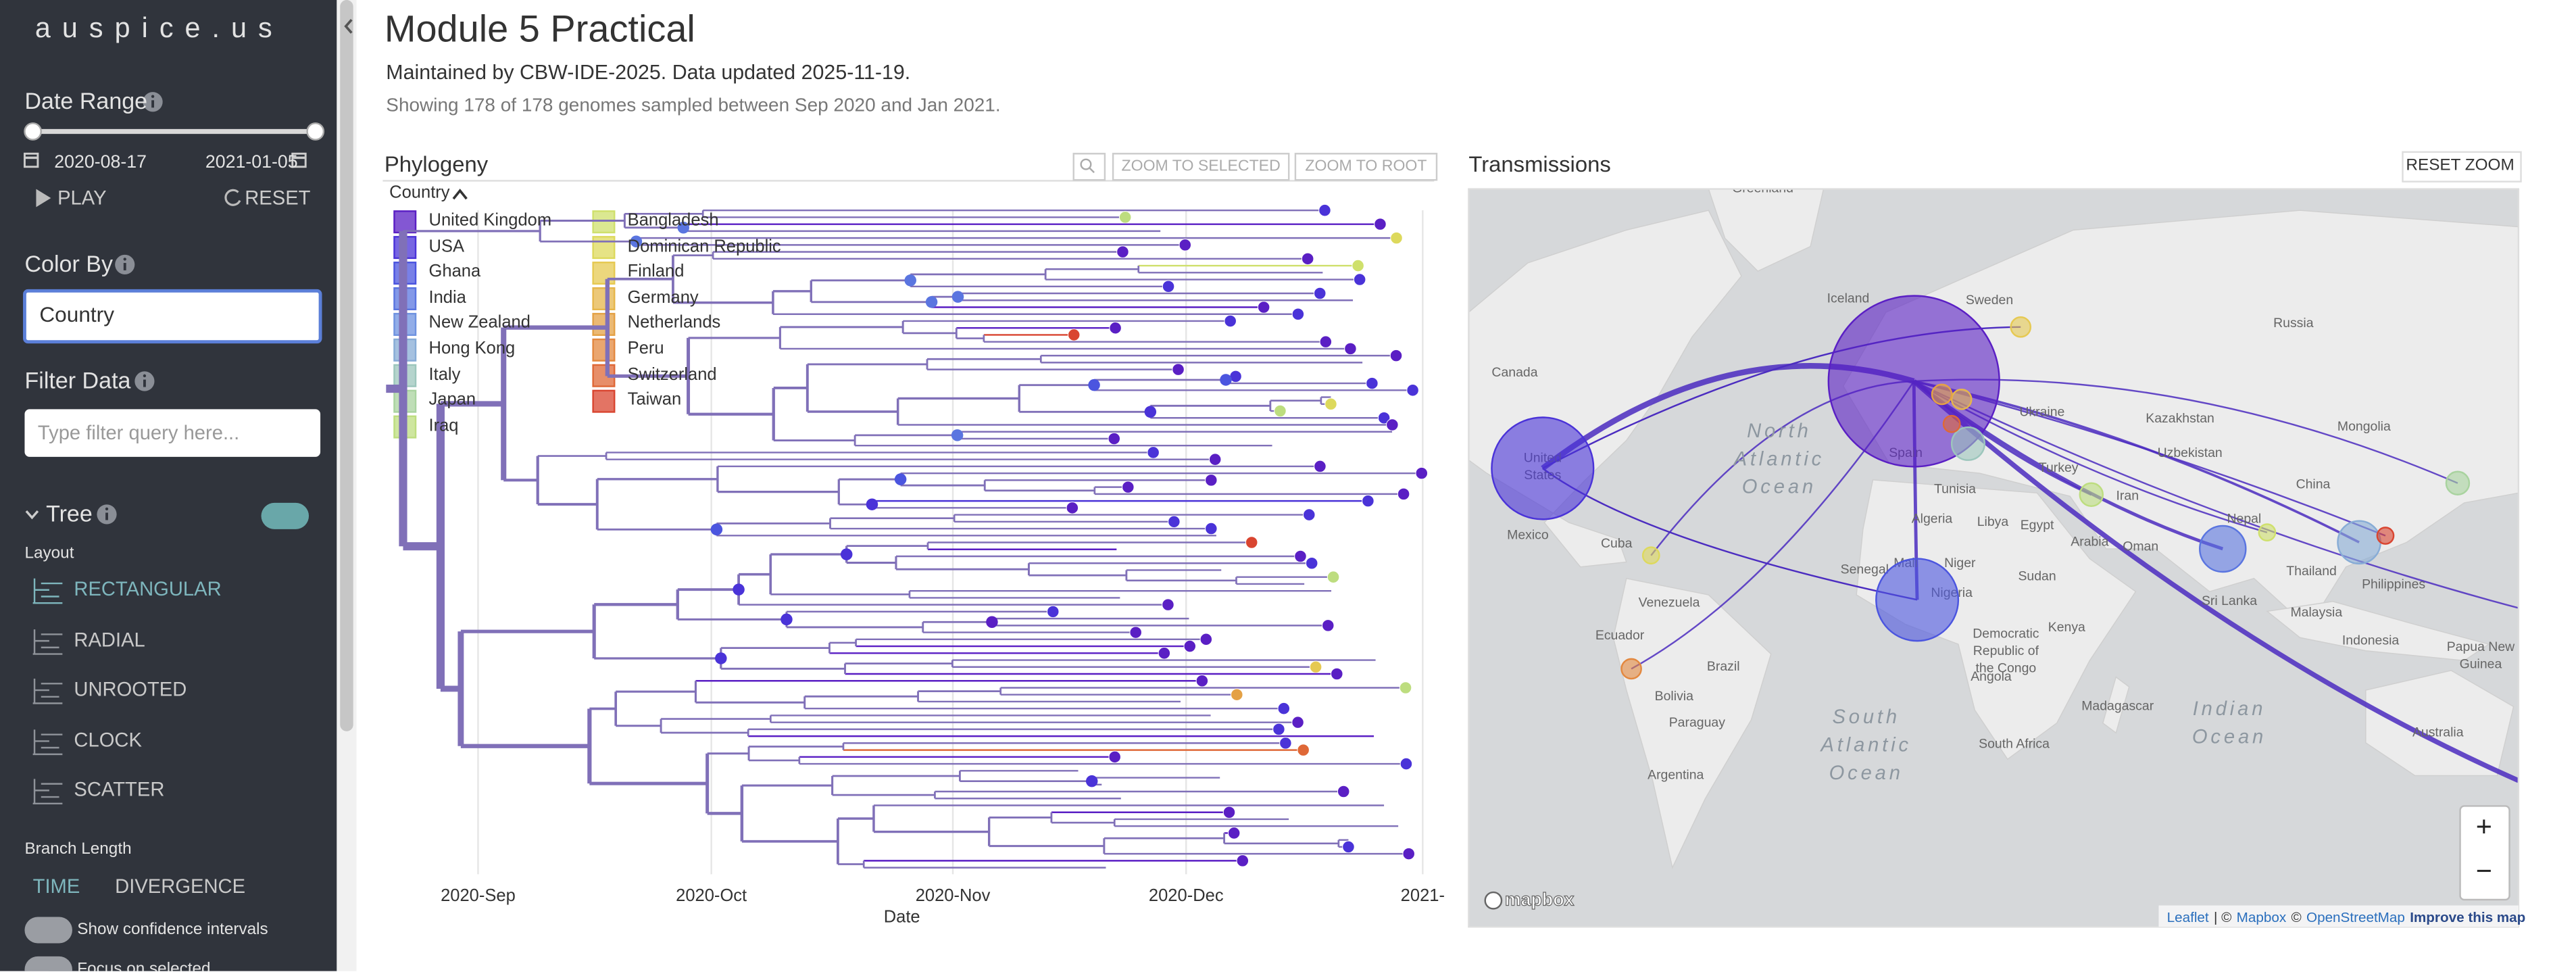 The height and width of the screenshot is (972, 2576). Describe the element at coordinates (2191, 452) in the screenshot. I see `country-label: Uzbekistan` at that location.